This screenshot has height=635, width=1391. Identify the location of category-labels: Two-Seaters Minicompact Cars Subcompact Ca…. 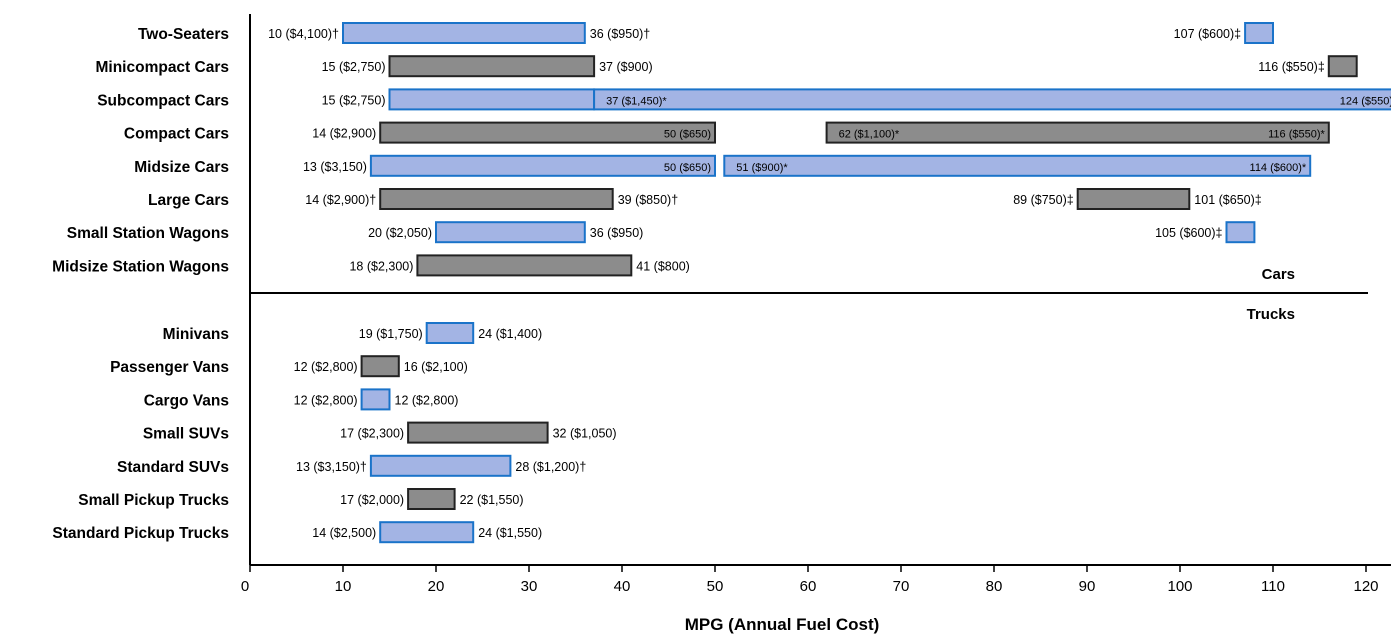
(140, 284).